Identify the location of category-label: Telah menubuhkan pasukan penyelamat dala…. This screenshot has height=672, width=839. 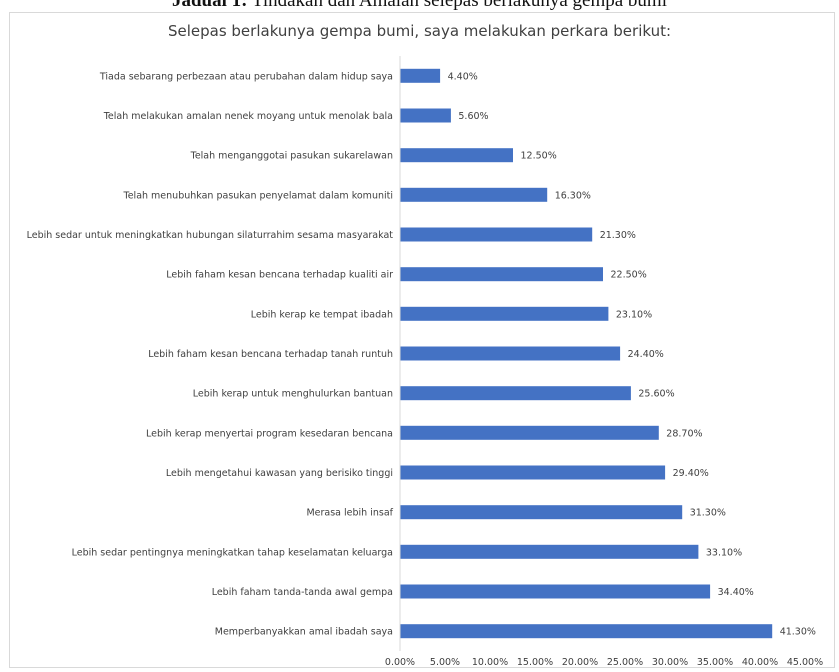
(258, 195).